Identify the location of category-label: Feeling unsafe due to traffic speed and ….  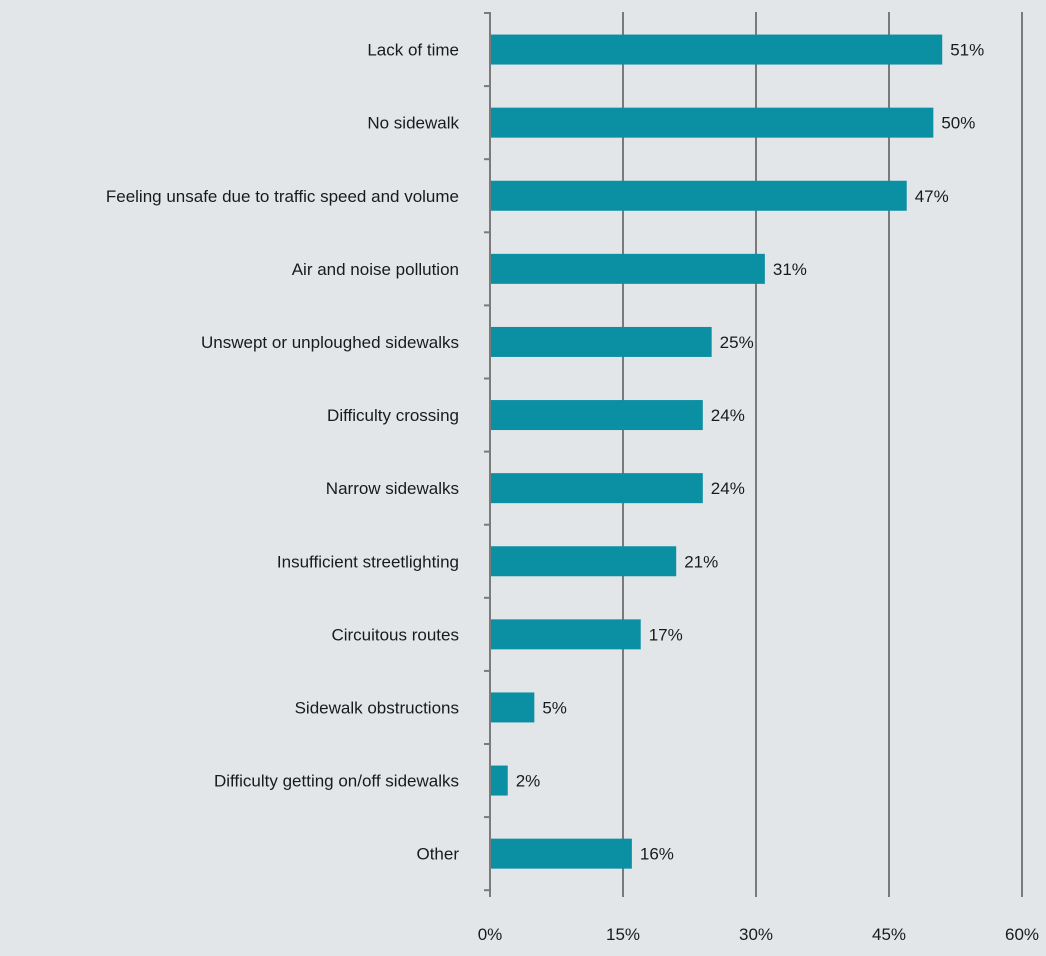
(282, 196).